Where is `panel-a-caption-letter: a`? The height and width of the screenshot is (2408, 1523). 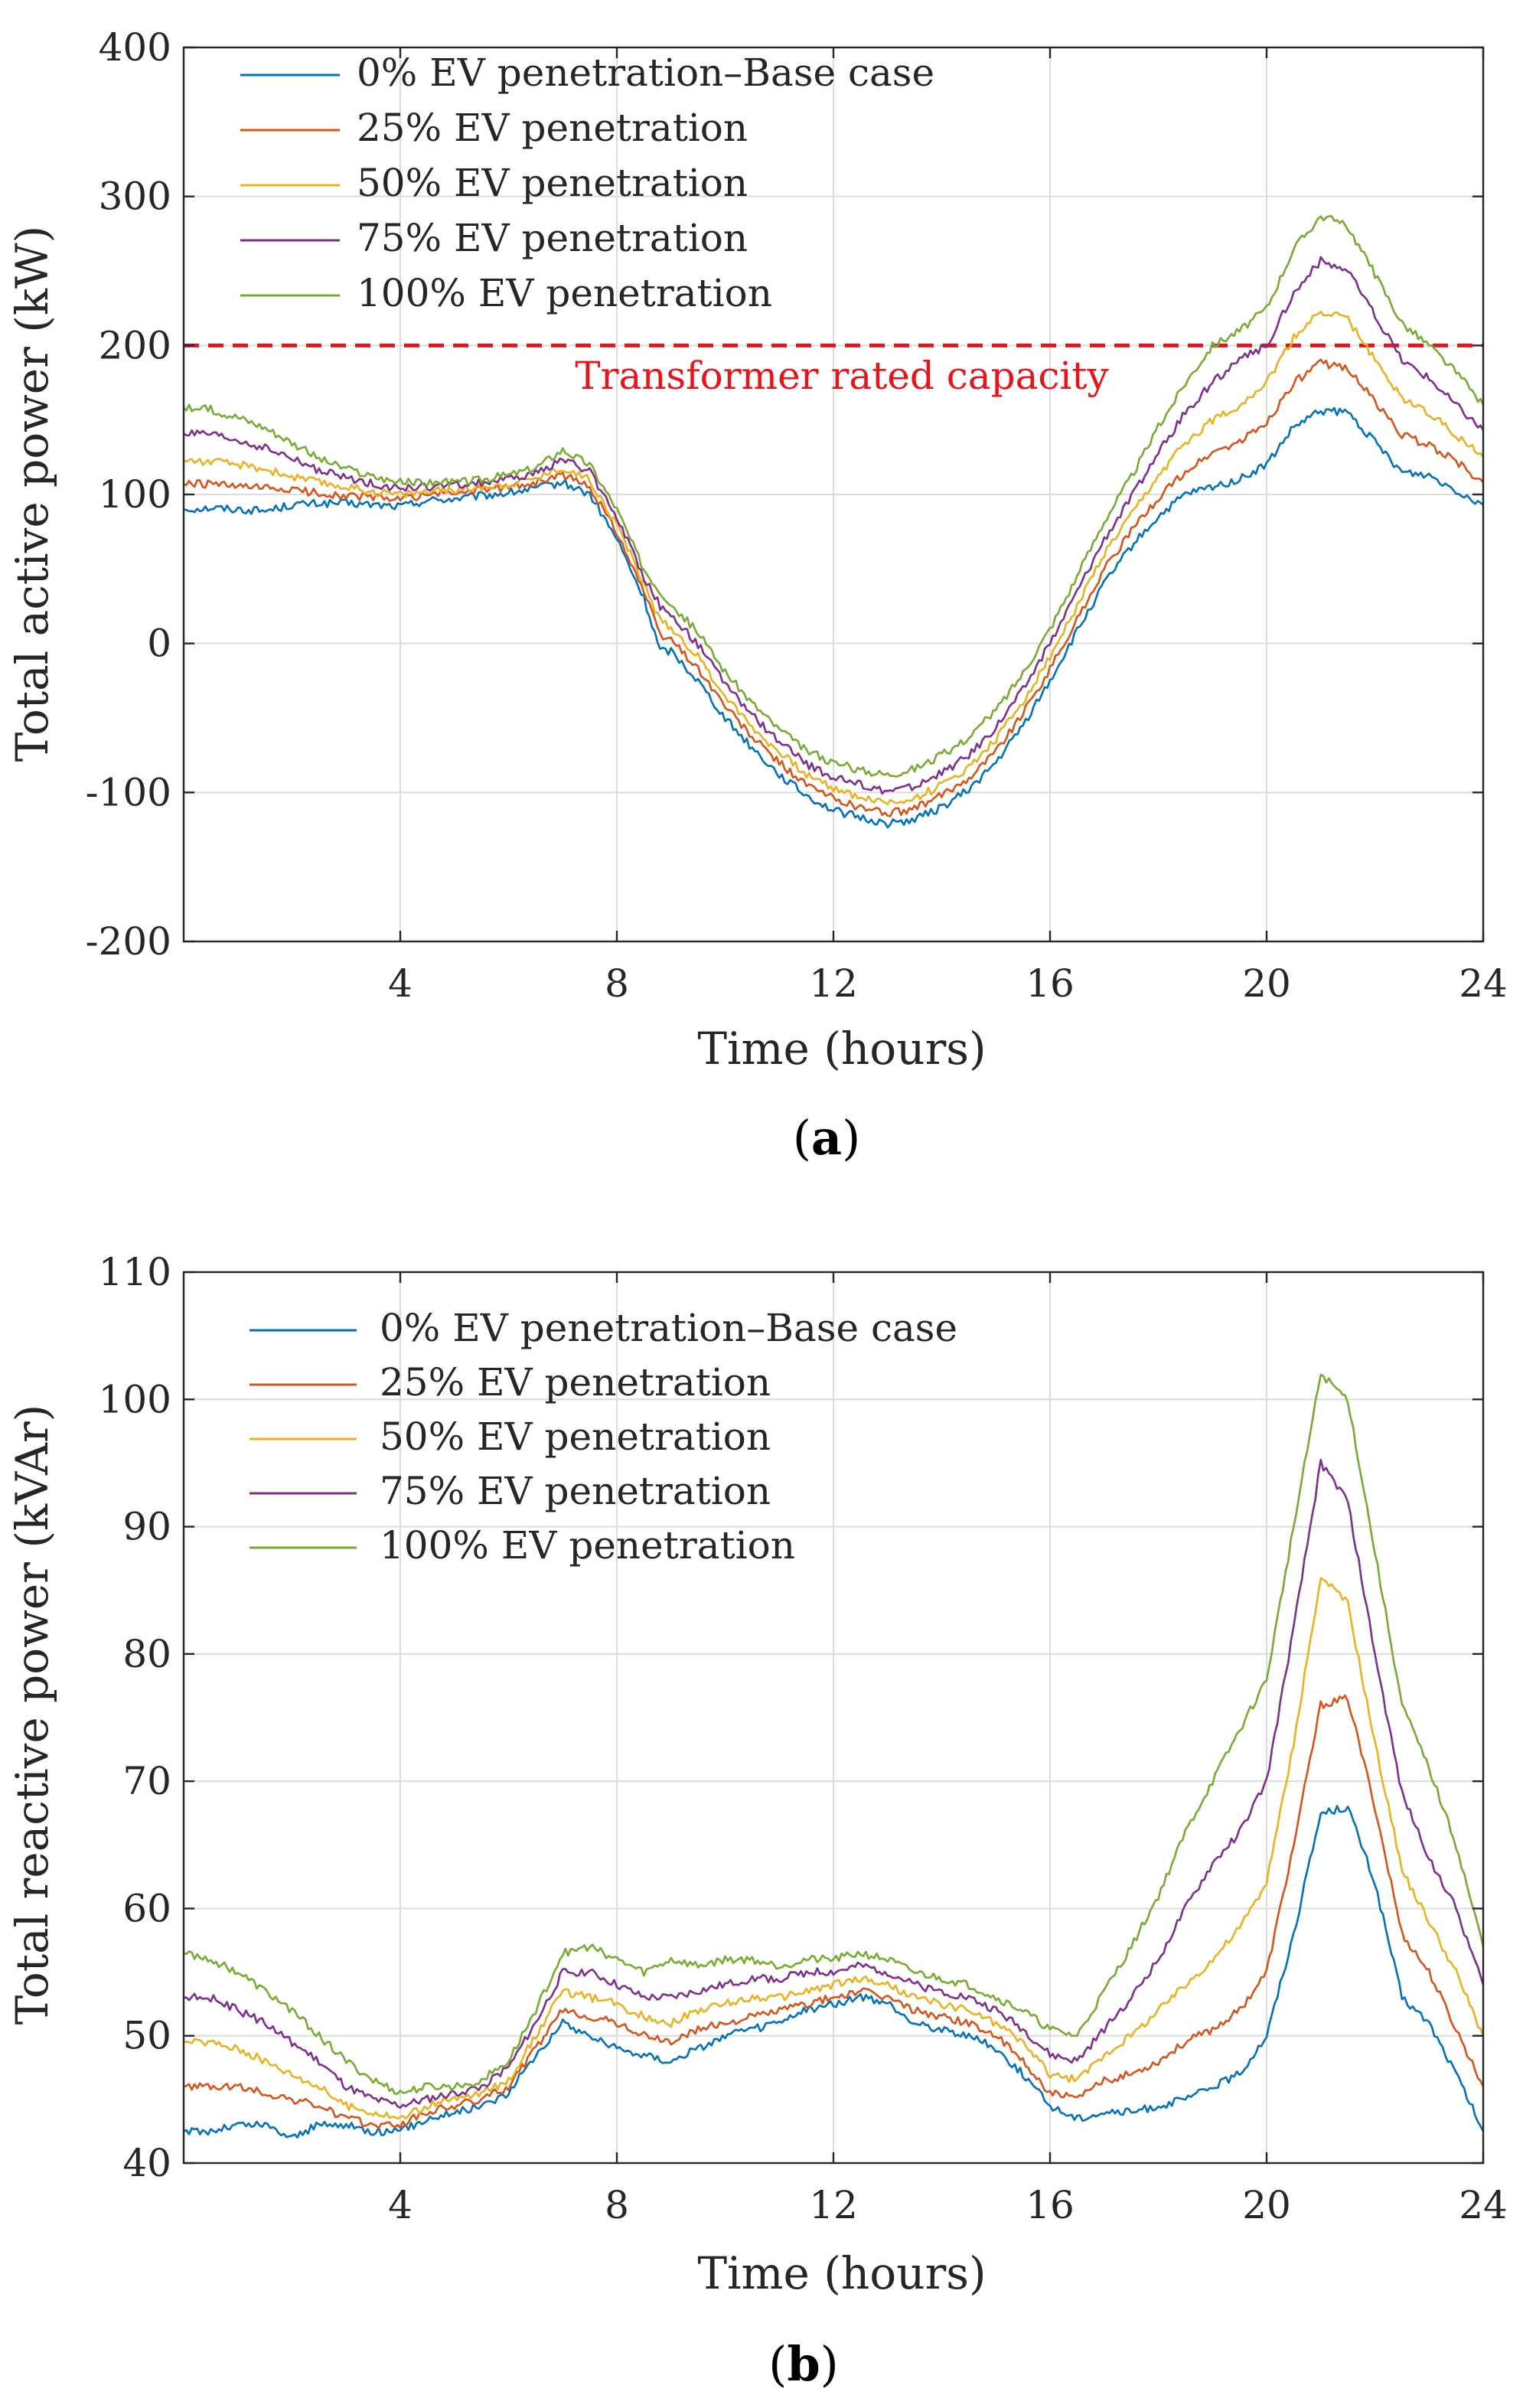 panel-a-caption-letter: a is located at coordinates (826, 1138).